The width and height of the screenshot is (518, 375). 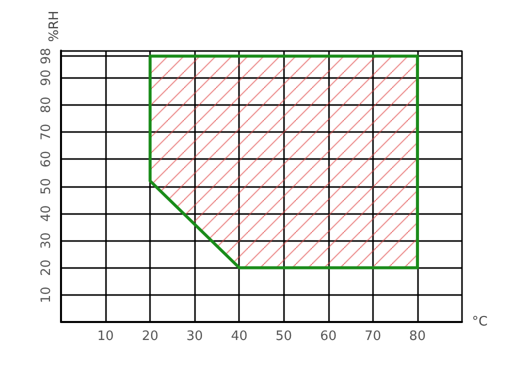 I want to click on y-tick-label: 90, so click(x=46, y=78).